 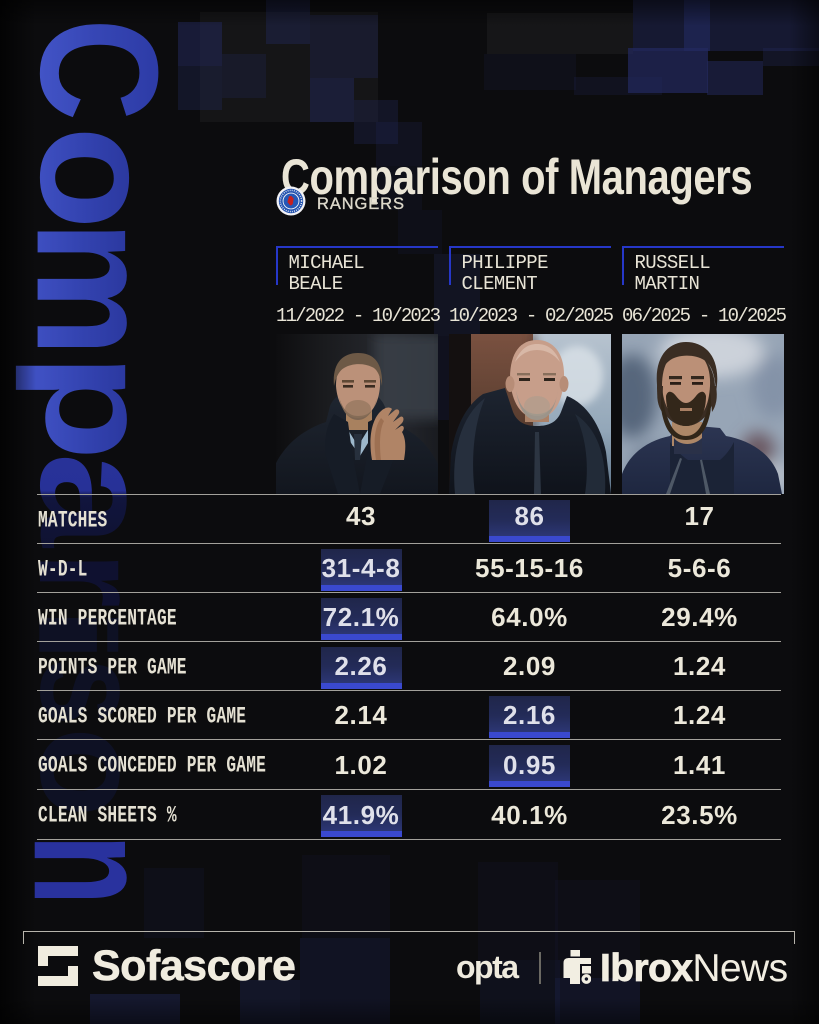 I want to click on svg-text: s, so click(x=91, y=691).